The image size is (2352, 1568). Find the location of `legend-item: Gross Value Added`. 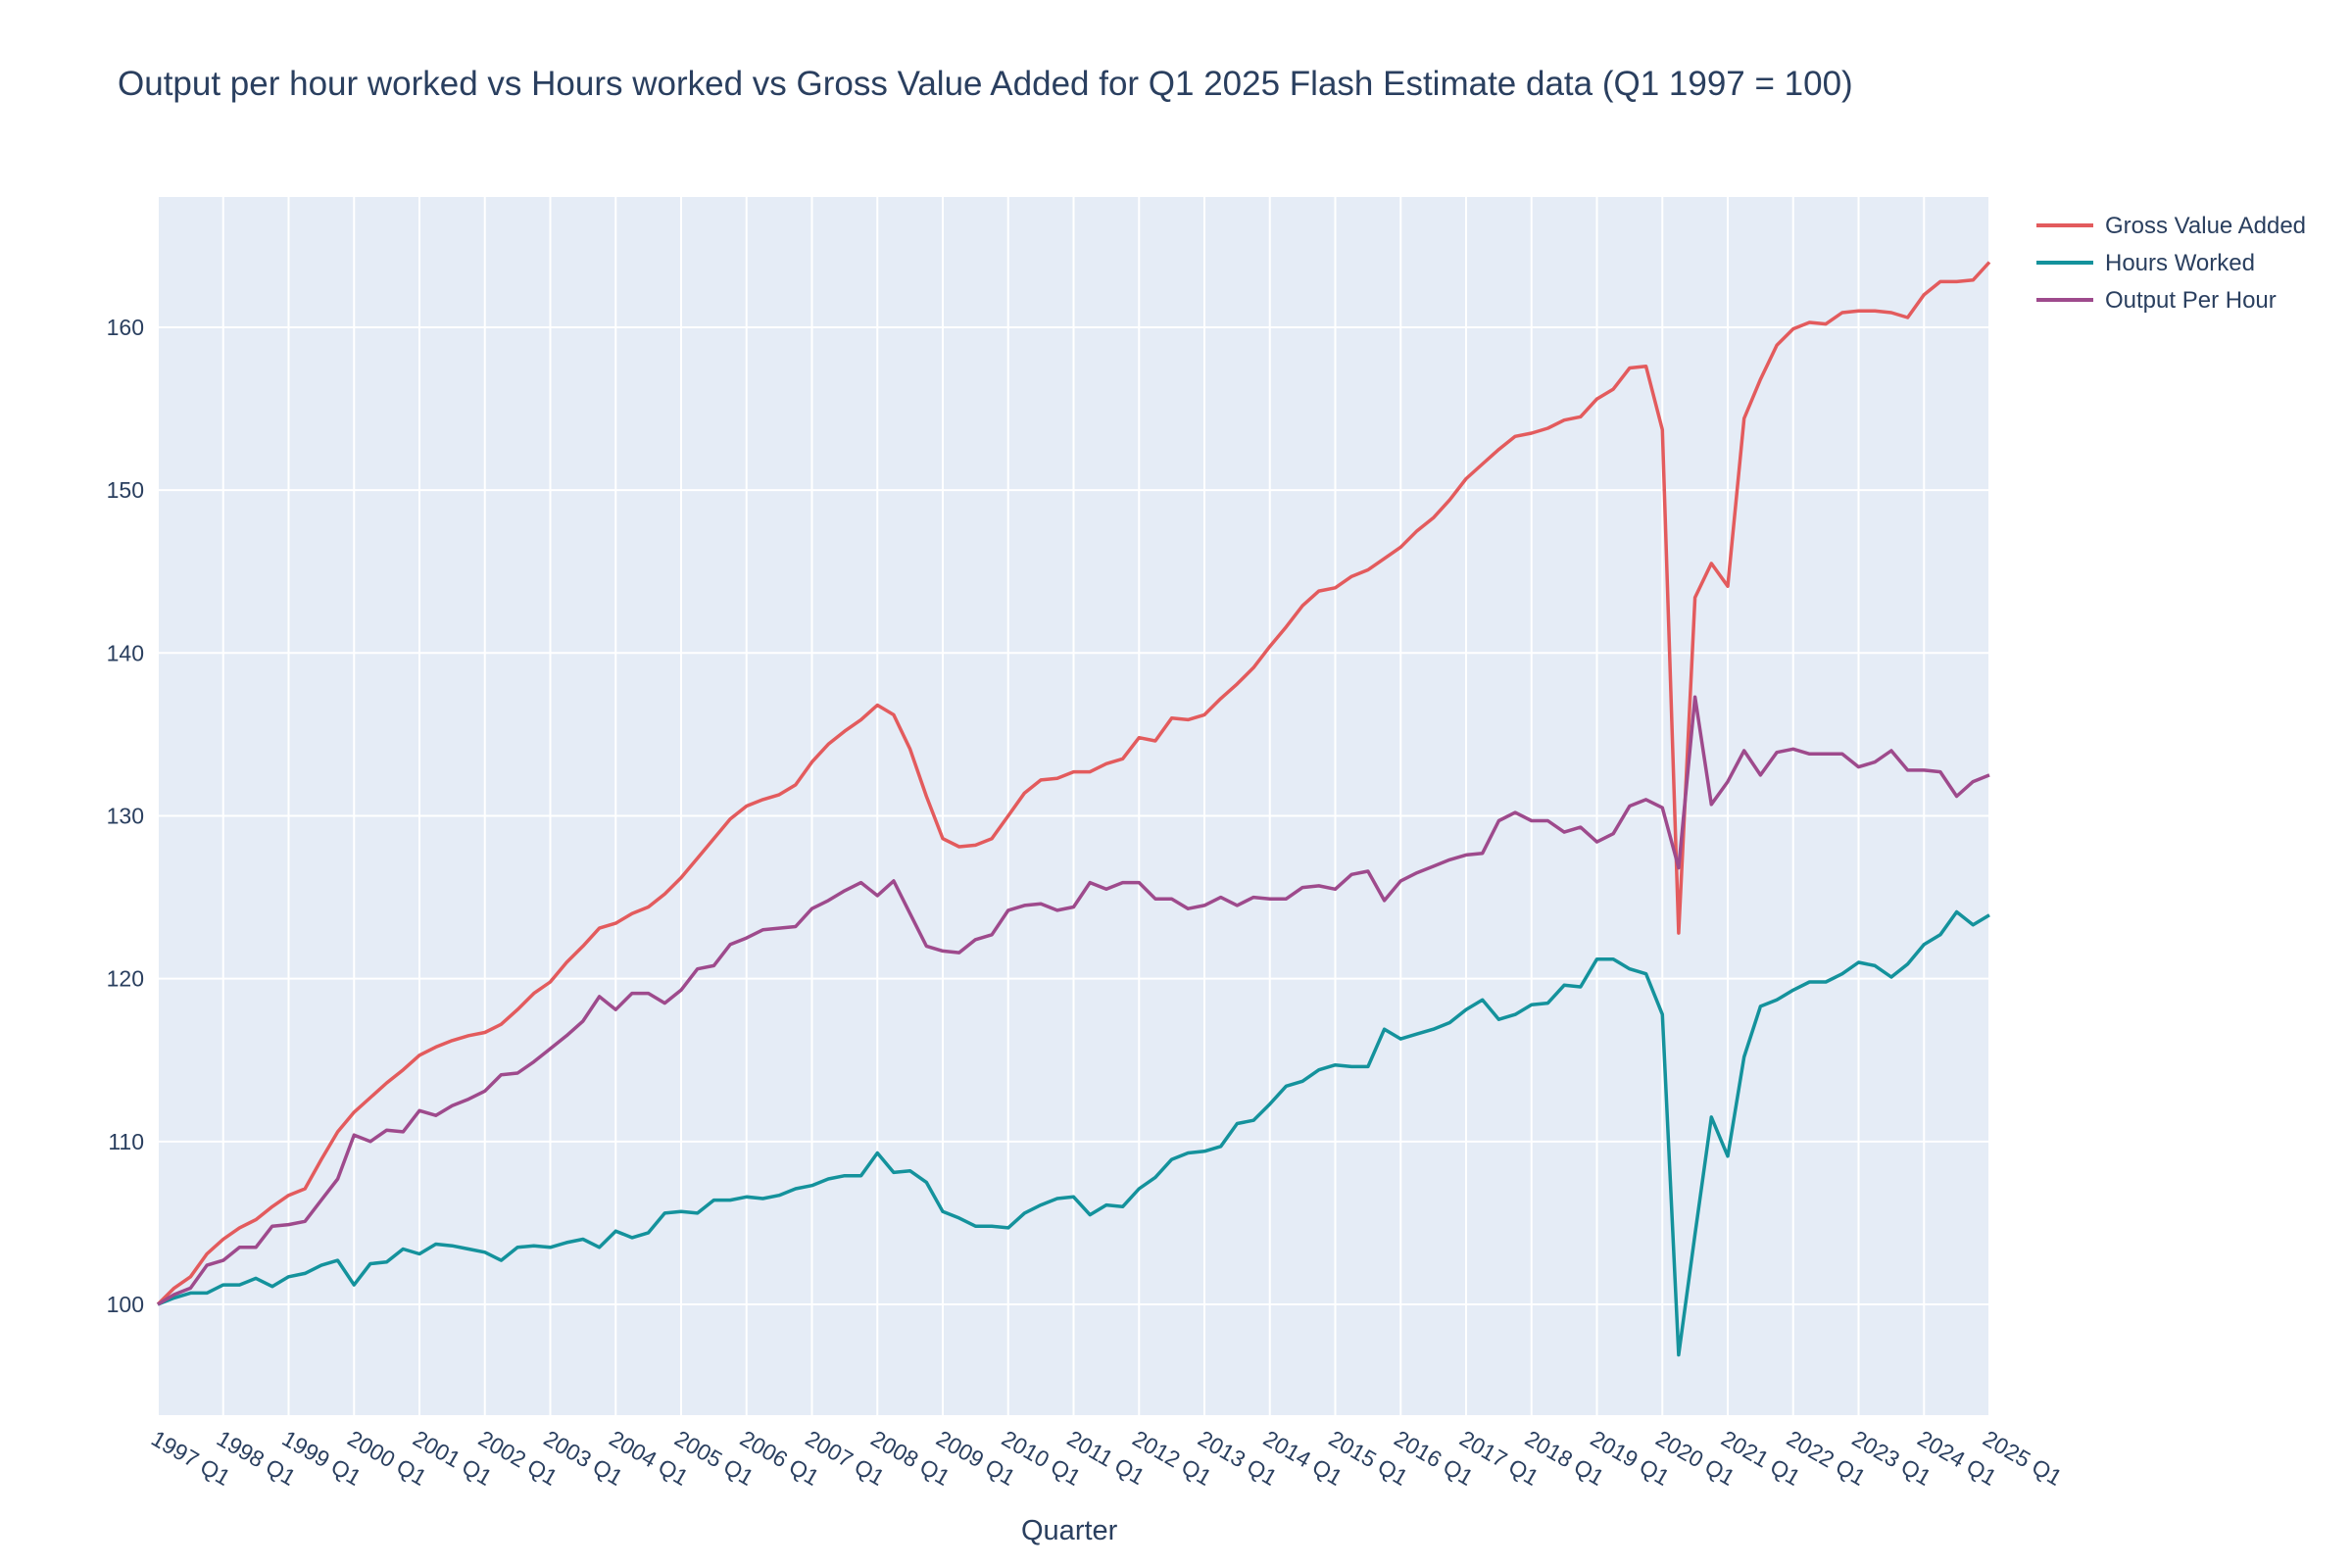

legend-item: Gross Value Added is located at coordinates (2171, 226).